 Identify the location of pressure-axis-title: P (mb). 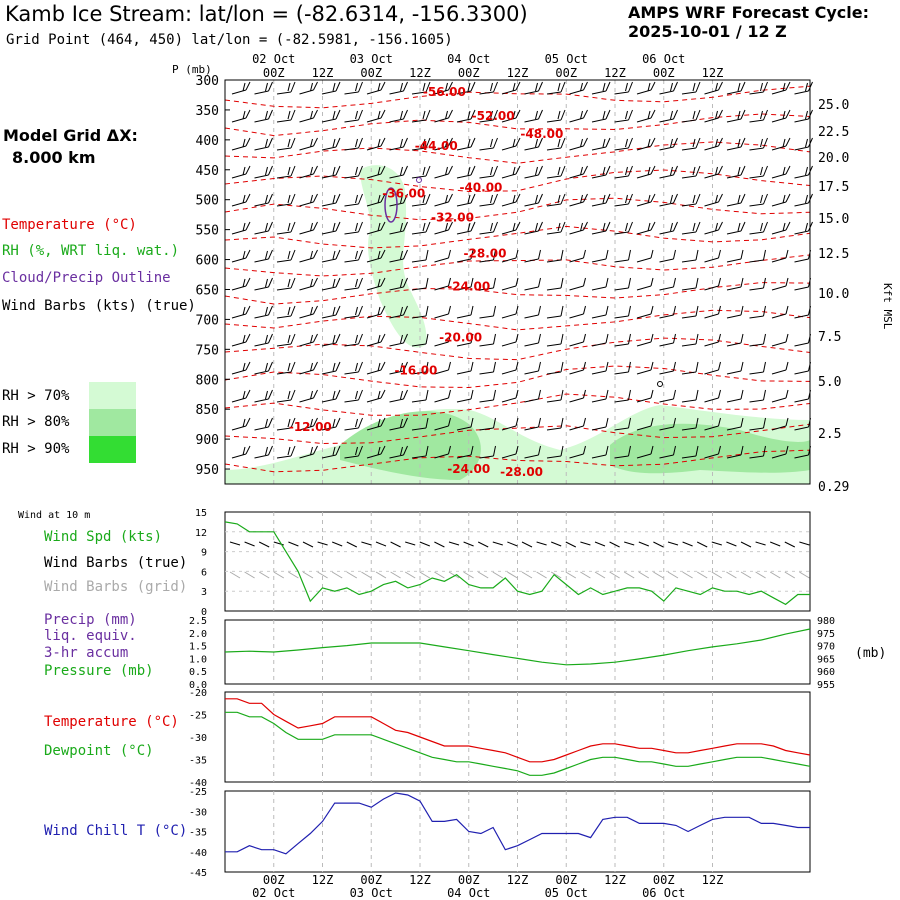
(192, 69).